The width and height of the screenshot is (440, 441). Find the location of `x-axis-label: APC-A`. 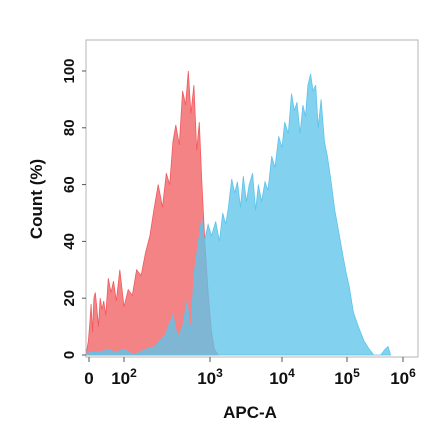

x-axis-label: APC-A is located at coordinates (250, 412).